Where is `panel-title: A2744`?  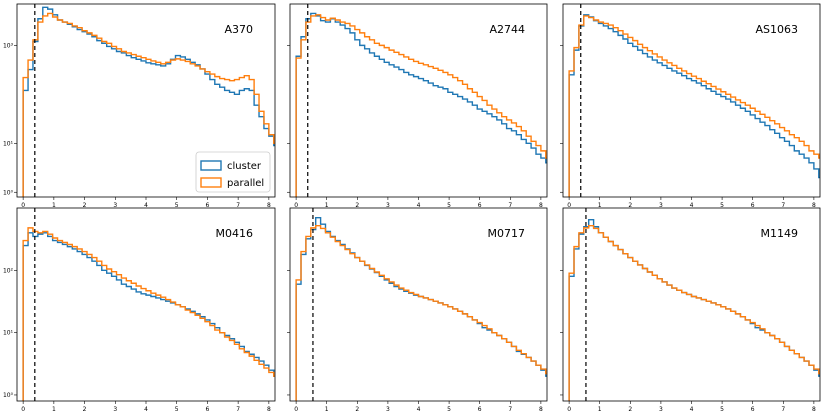 panel-title: A2744 is located at coordinates (507, 29).